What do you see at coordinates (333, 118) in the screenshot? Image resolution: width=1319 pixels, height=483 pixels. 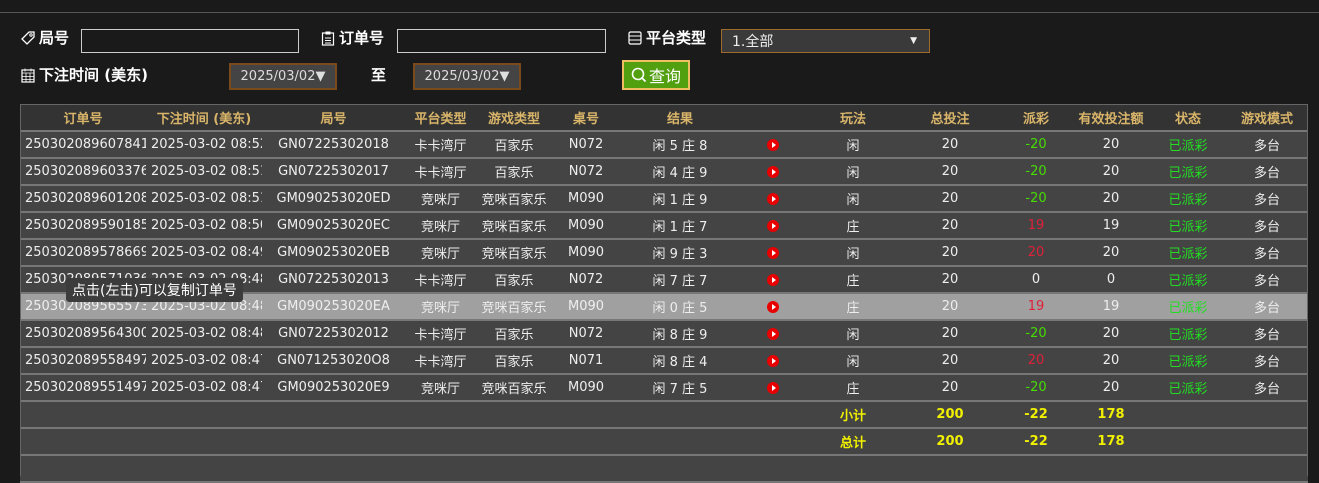 I see `column-header: 局号` at bounding box center [333, 118].